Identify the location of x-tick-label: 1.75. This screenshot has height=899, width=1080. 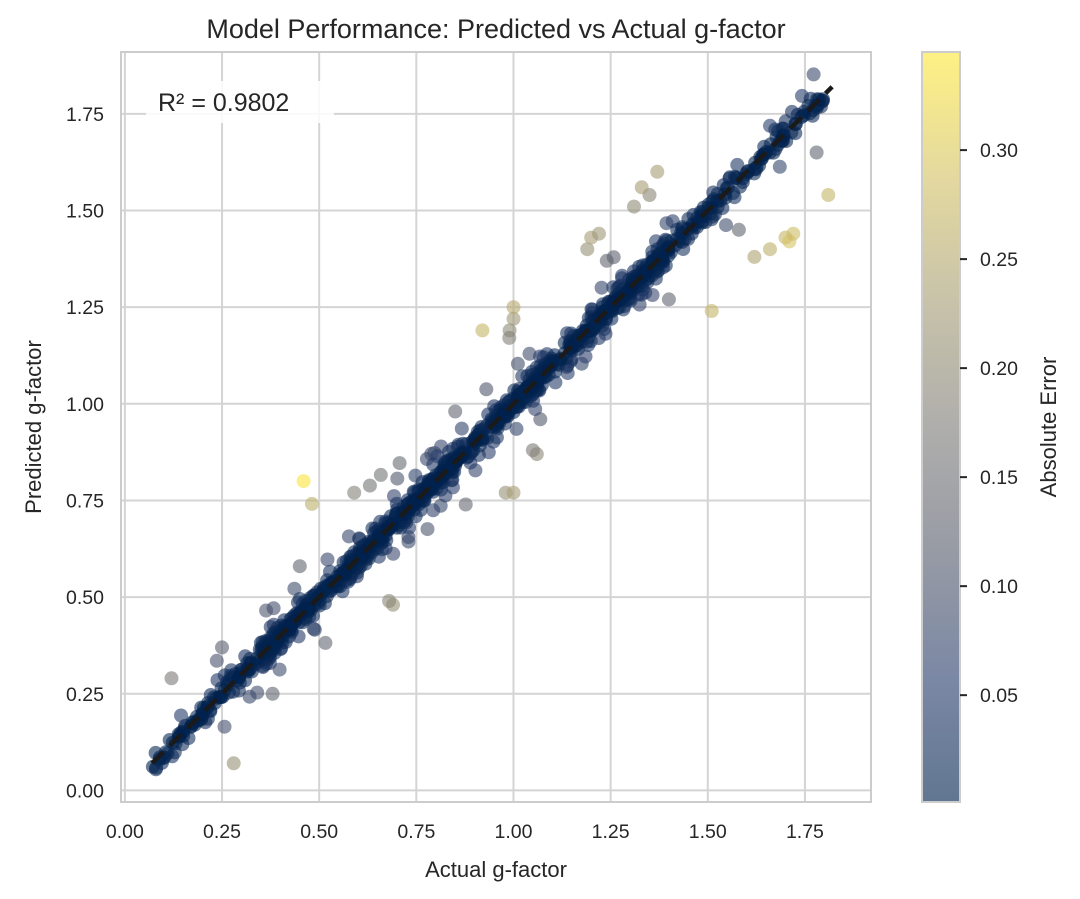
(805, 832).